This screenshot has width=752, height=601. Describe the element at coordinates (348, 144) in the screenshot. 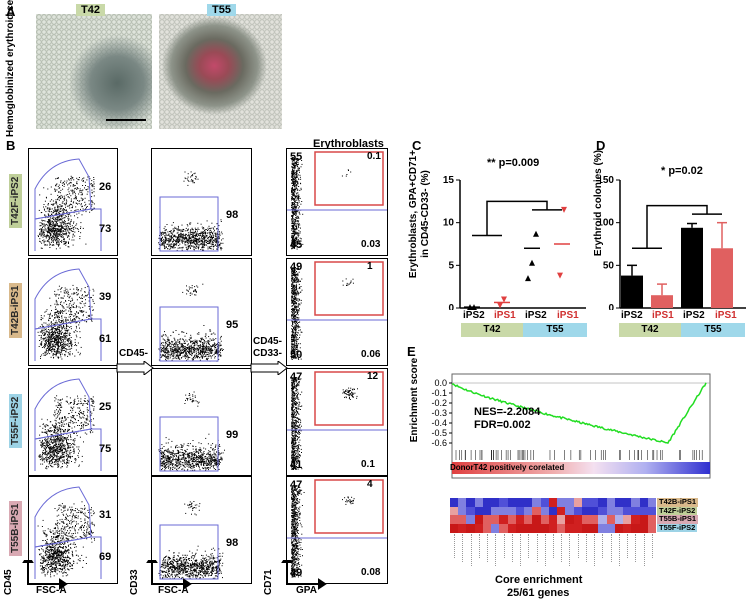

I see `erythroblasts-title: Erythroblasts` at that location.